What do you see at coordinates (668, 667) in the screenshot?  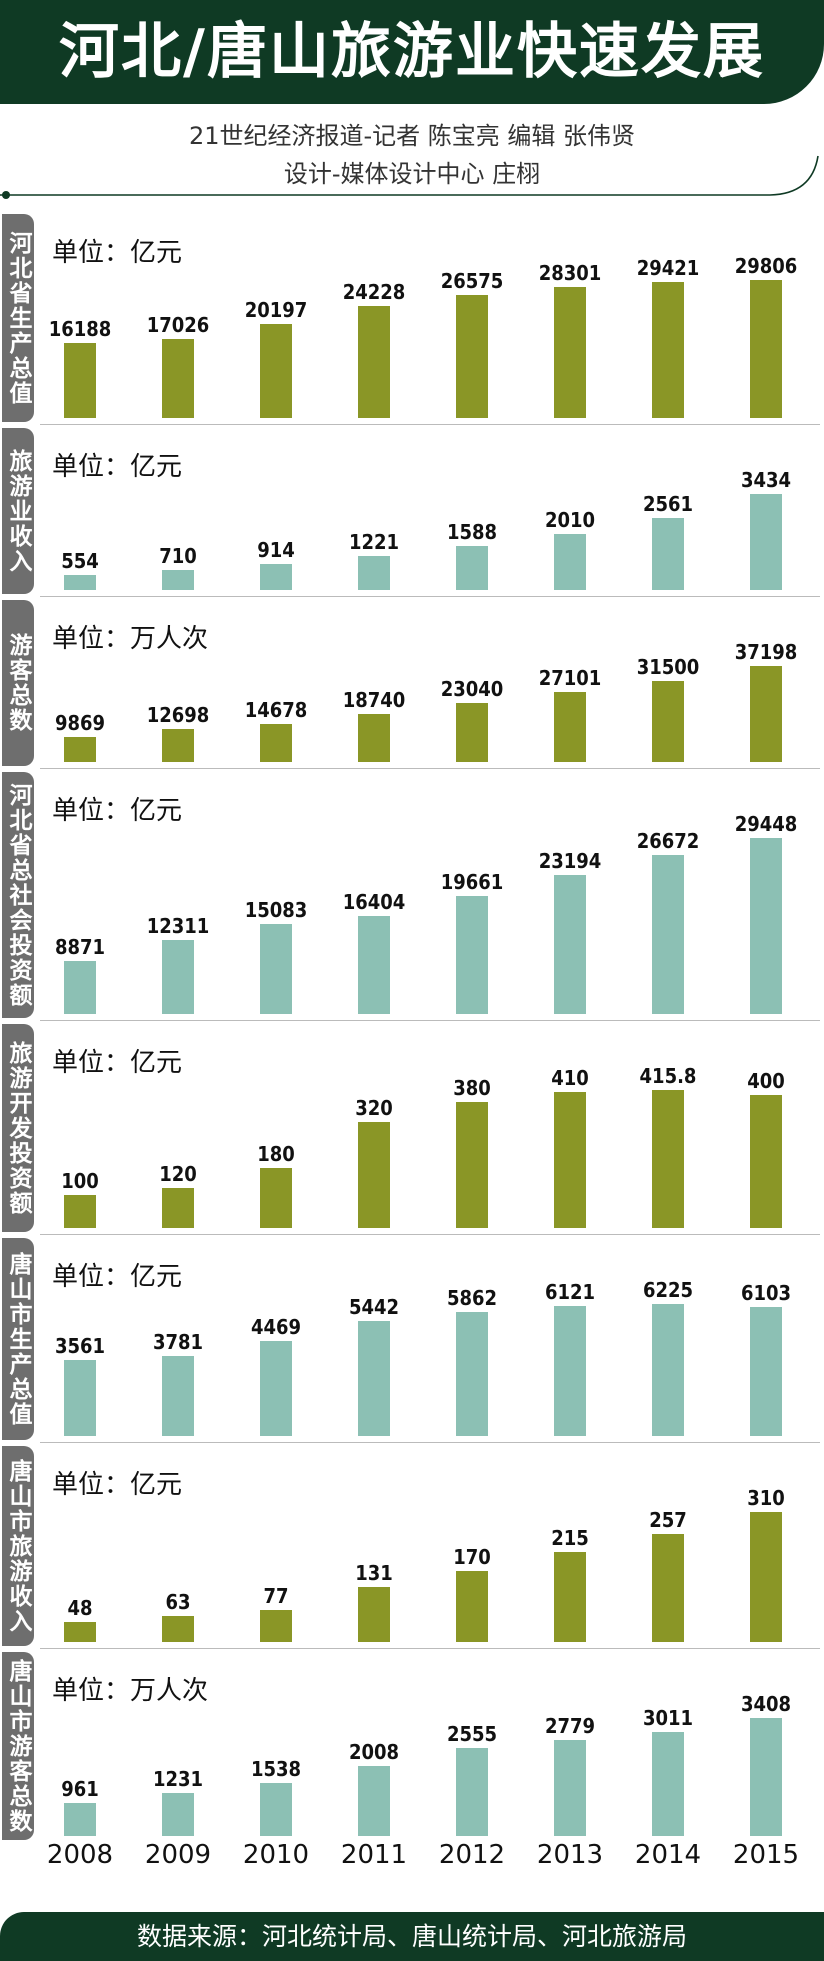 I see `value-label-2014: 31500` at bounding box center [668, 667].